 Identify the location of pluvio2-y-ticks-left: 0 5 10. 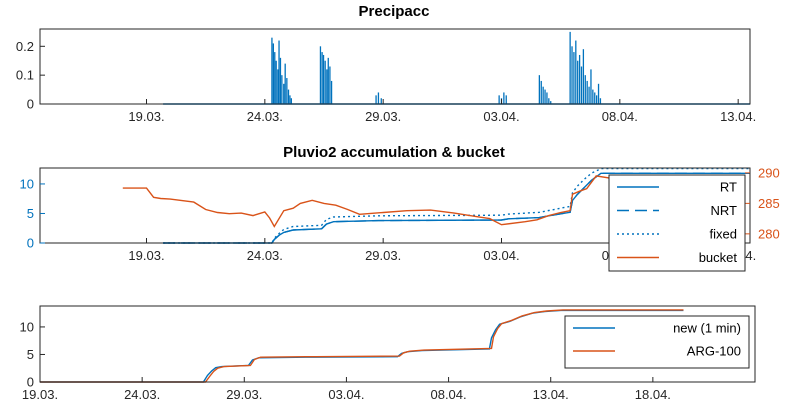
(32, 213).